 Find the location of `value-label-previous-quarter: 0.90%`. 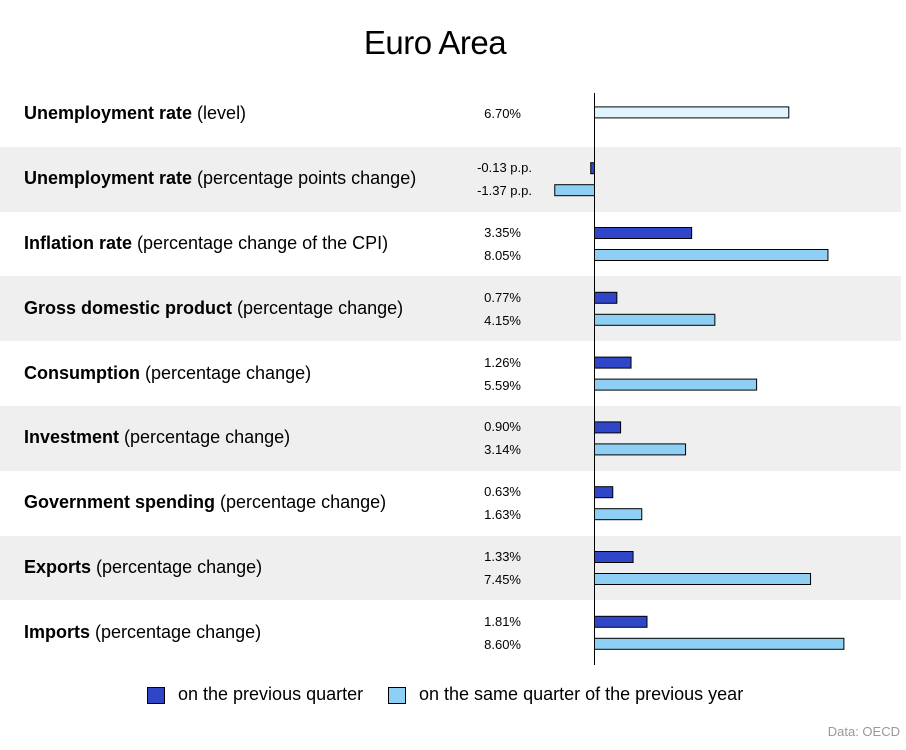

value-label-previous-quarter: 0.90% is located at coordinates (502, 427).